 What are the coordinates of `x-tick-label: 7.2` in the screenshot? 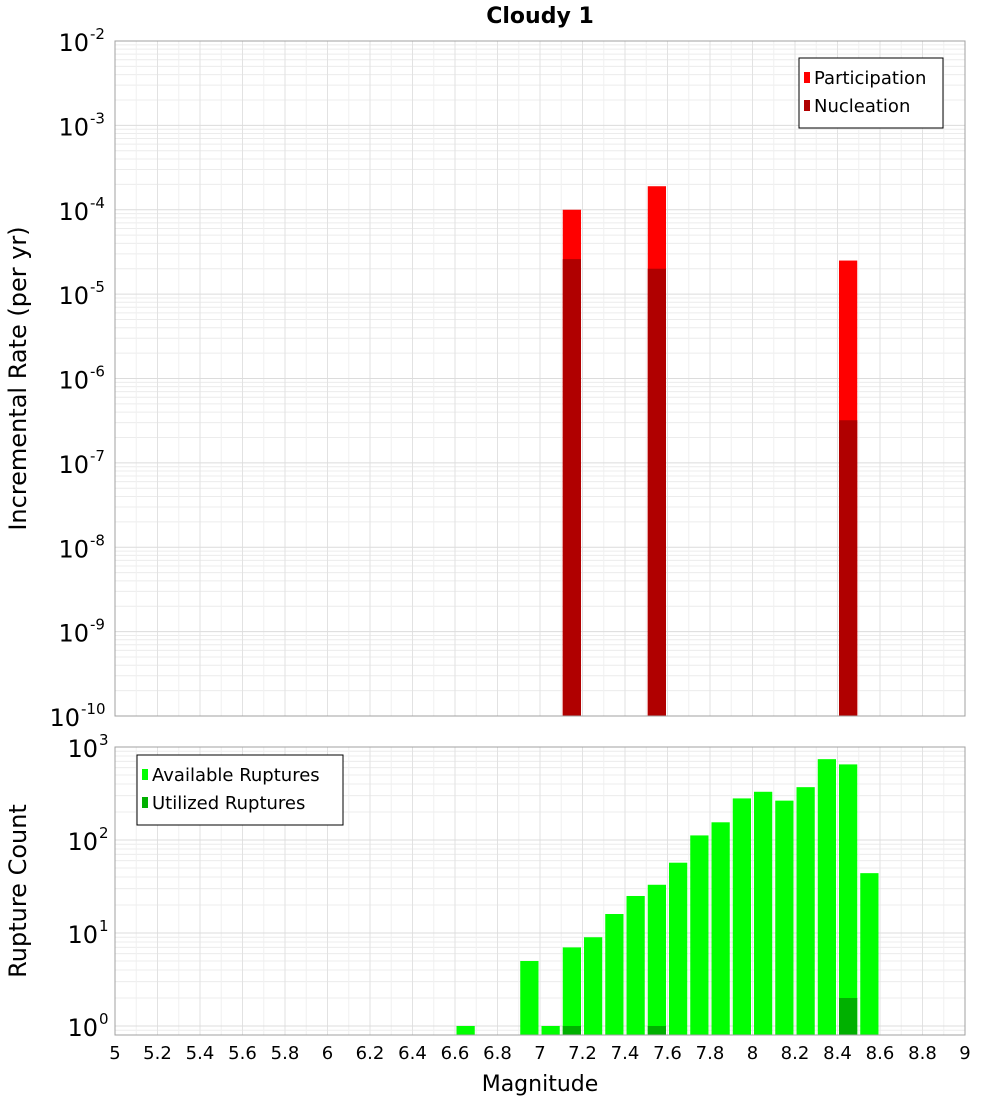 It's located at (582, 1053).